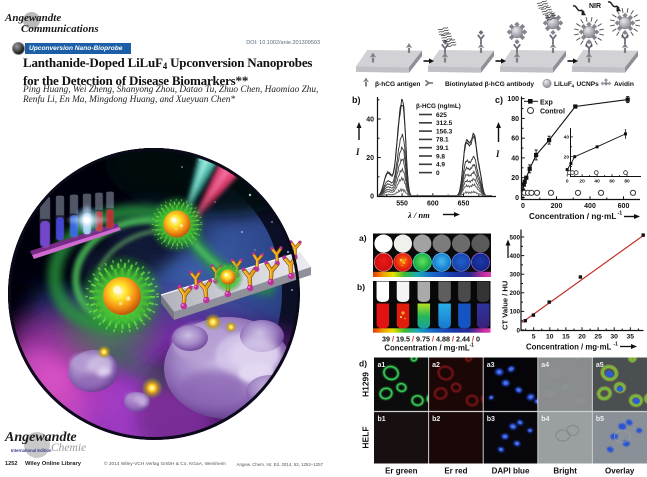 This screenshot has height=477, width=647. Describe the element at coordinates (464, 204) in the screenshot. I see `svg-text: 650` at that location.